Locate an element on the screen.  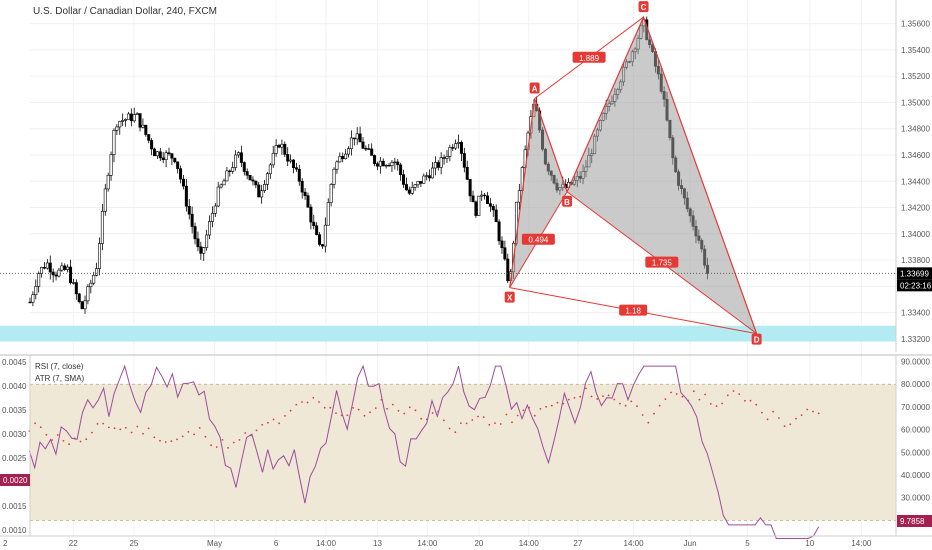
atr-tick-label: 0.0025 is located at coordinates (14, 458).